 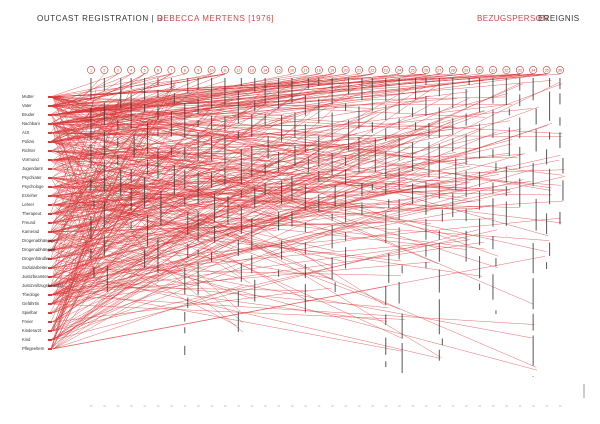 What do you see at coordinates (520, 70) in the screenshot?
I see `event-number: 33` at bounding box center [520, 70].